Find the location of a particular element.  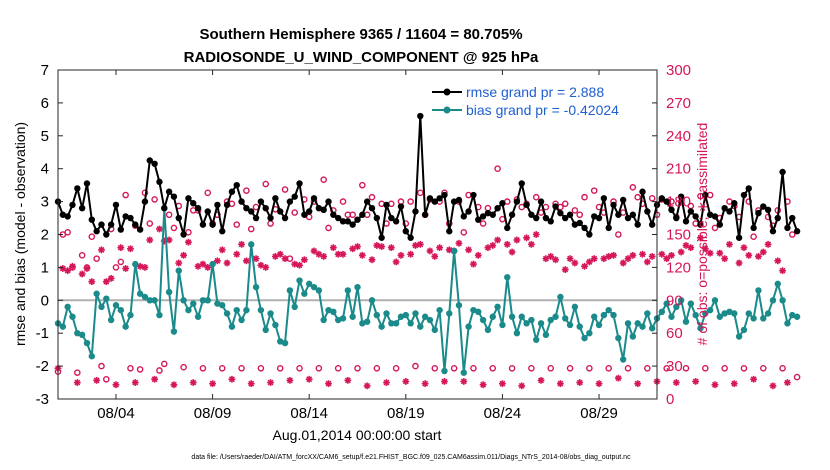

y2-tick-label: 300 is located at coordinates (678, 70).